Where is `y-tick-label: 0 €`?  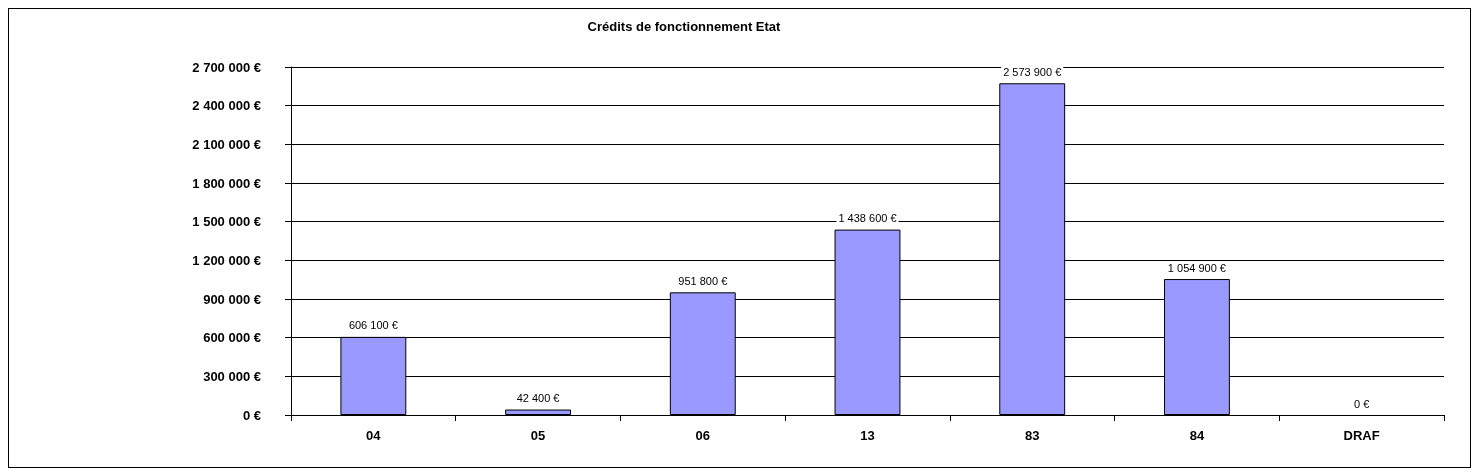
y-tick-label: 0 € is located at coordinates (251, 415).